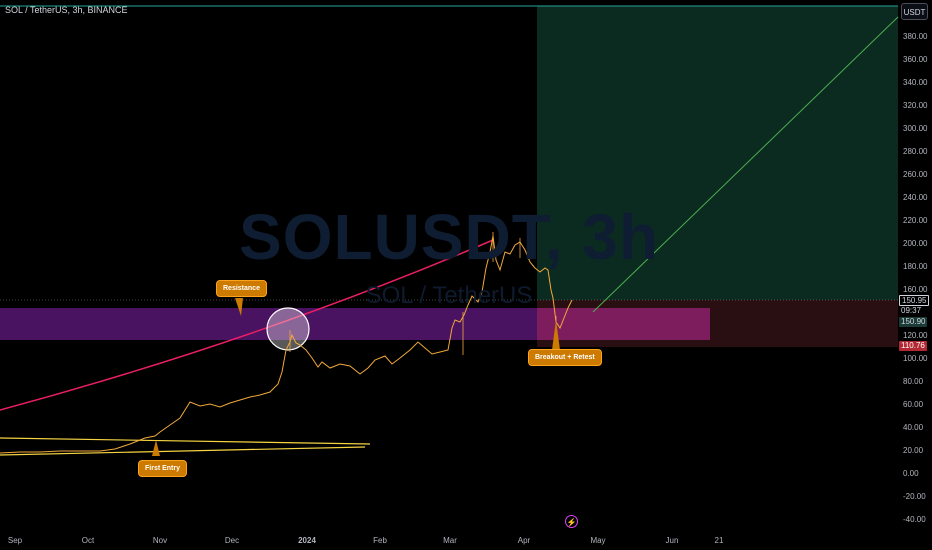 Image resolution: width=932 pixels, height=550 pixels. What do you see at coordinates (913, 346) in the screenshot?
I see `stop-price-tag: 110.76` at bounding box center [913, 346].